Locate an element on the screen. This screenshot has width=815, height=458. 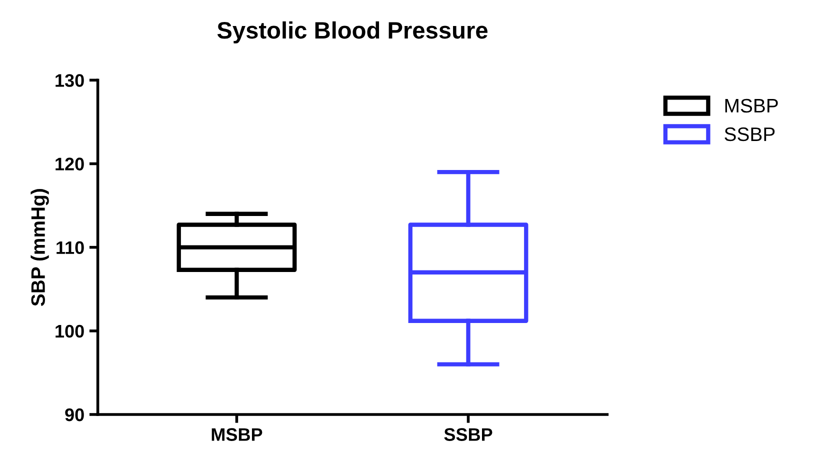
y-tick-label: 130 is located at coordinates (70, 80).